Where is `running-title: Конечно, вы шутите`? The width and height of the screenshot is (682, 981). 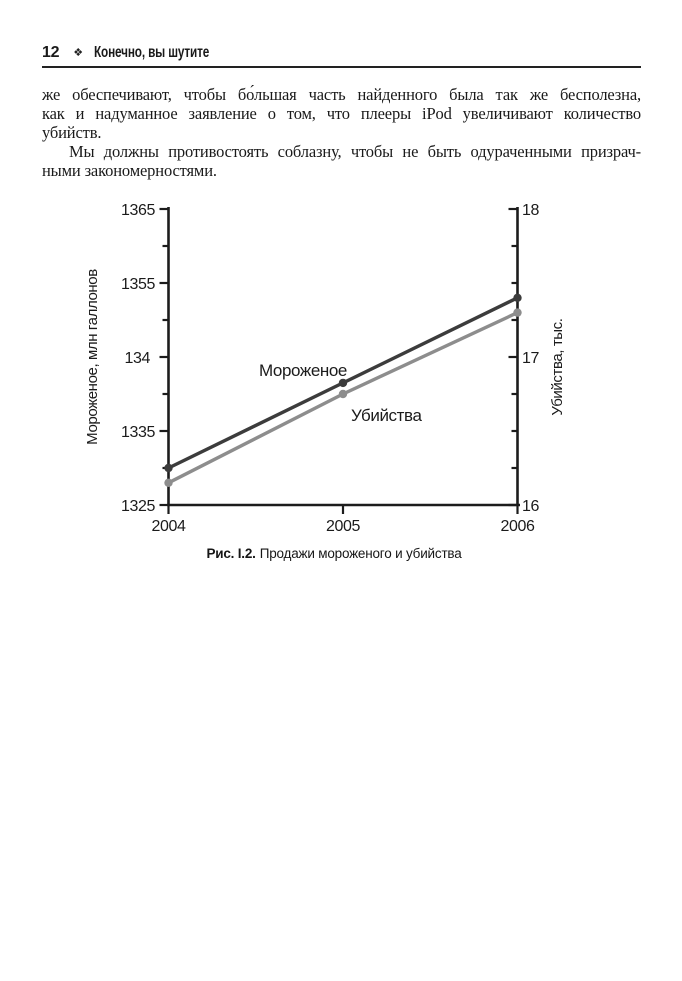 running-title: Конечно, вы шутите is located at coordinates (152, 52).